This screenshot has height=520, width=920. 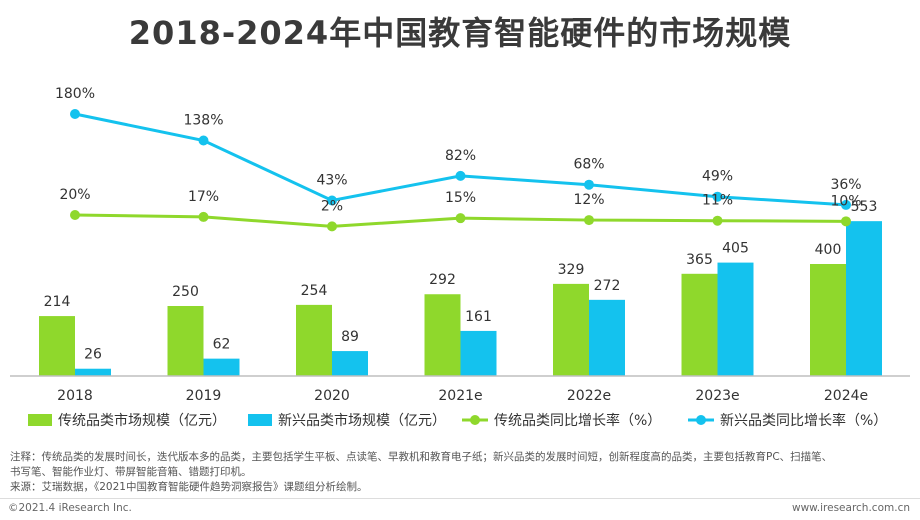 What do you see at coordinates (189, 487) in the screenshot?
I see `footnote-source: 来源：艾瑞数据，《2021中国教育智能硬件趋势洞察报告》课题组分析绘制。` at bounding box center [189, 487].